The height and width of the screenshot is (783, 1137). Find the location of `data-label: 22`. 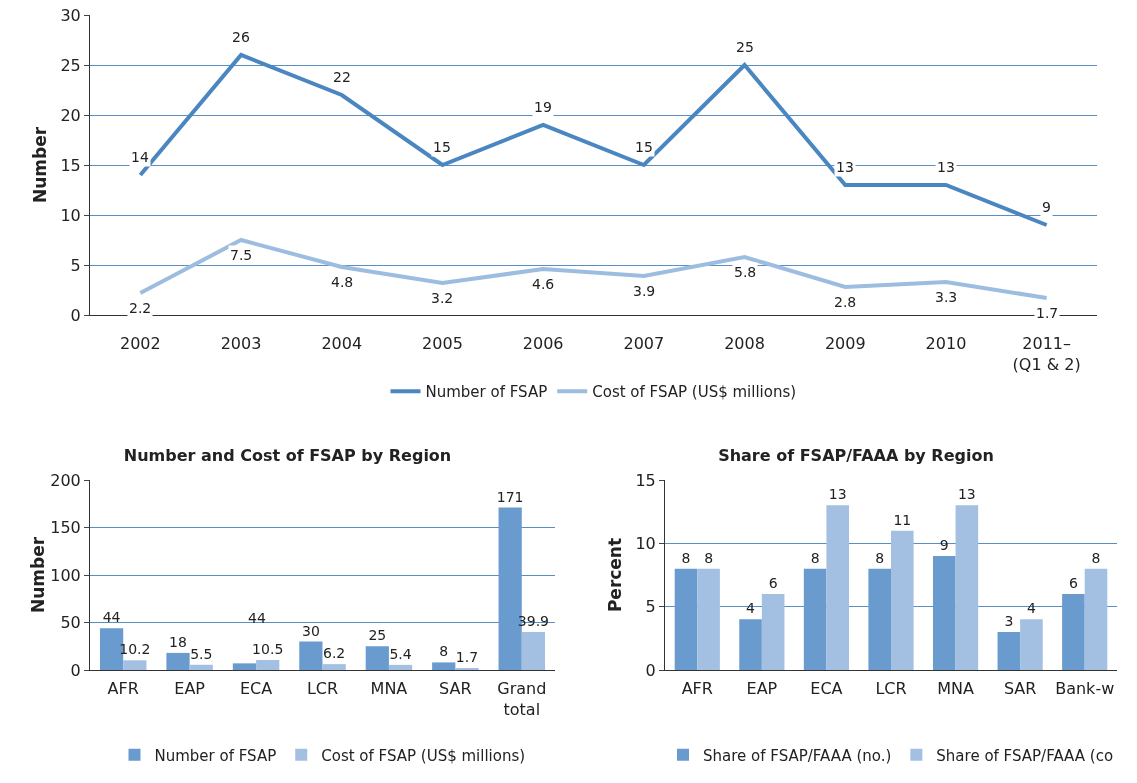

data-label: 22 is located at coordinates (342, 77).